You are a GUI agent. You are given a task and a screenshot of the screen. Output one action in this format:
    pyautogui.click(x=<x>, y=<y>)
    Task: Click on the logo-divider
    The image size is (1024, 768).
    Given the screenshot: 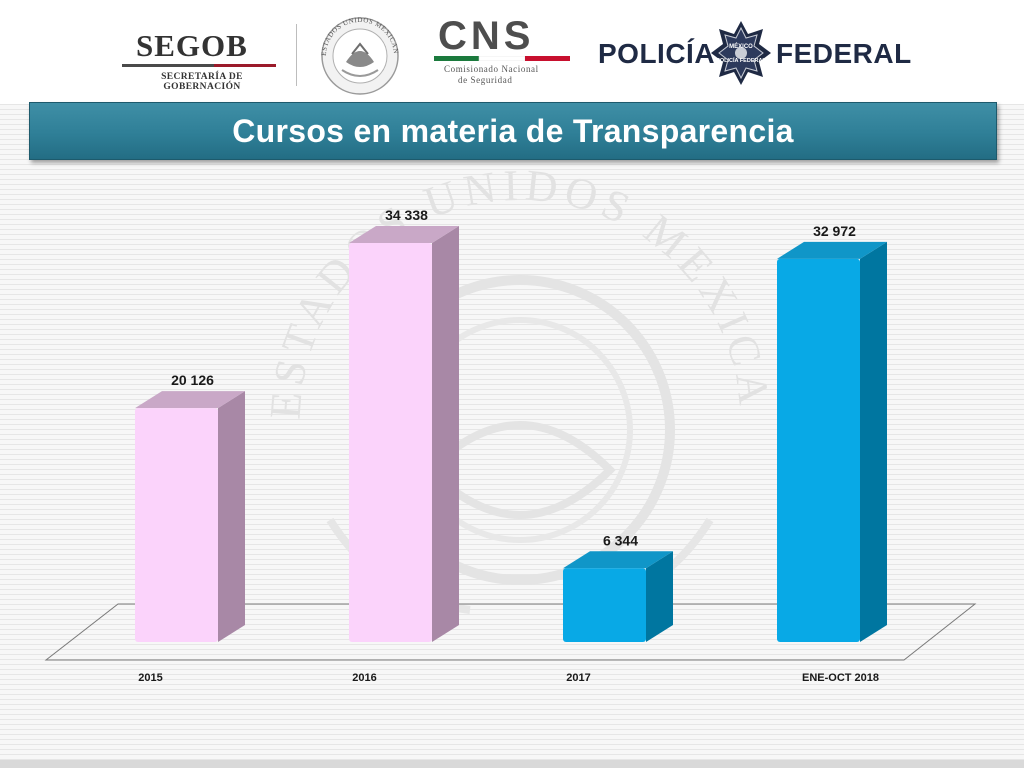 What is the action you would take?
    pyautogui.click(x=296, y=55)
    